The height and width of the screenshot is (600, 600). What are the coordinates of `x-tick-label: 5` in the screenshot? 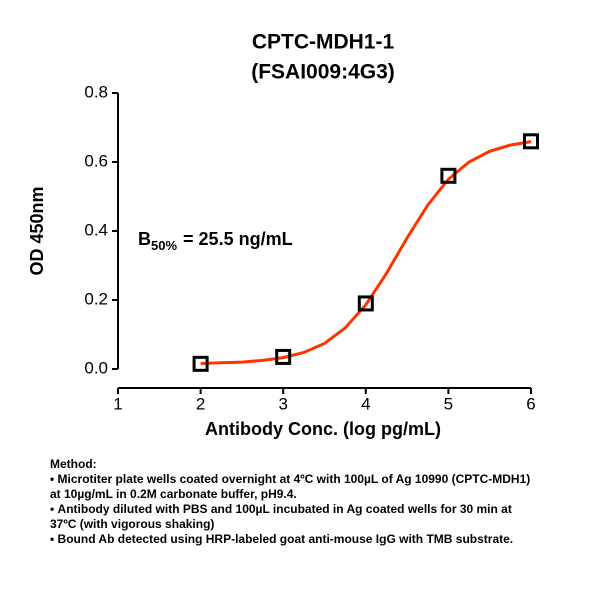 It's located at (448, 403).